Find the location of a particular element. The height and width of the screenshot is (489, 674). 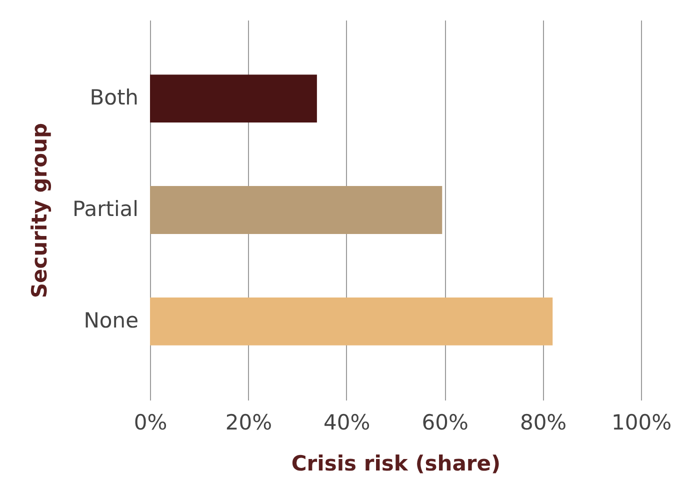

y-axis-title: Security group is located at coordinates (40, 210).